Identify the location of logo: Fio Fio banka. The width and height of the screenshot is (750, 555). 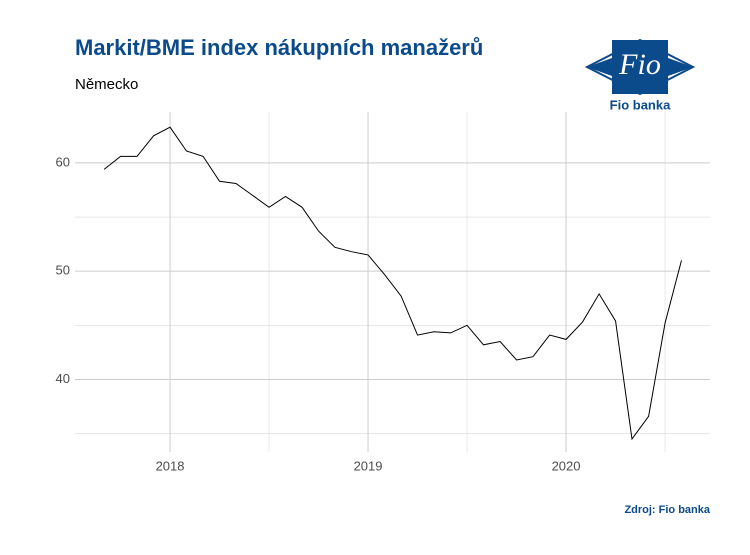
(640, 75).